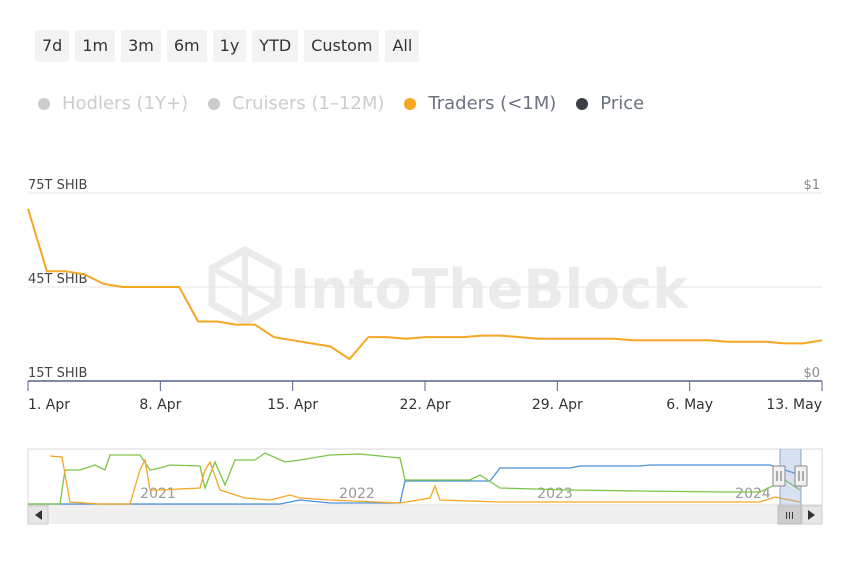  I want to click on y-tick-label: 45T SHIB, so click(57, 279).